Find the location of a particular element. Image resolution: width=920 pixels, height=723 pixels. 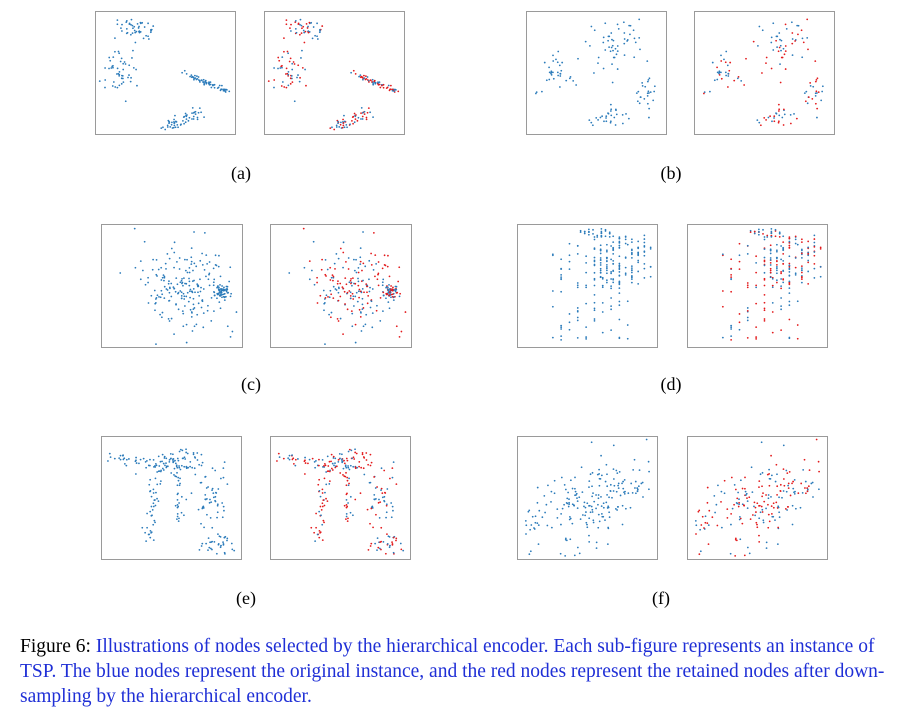

subfigure-a-label: (a) is located at coordinates (241, 173).